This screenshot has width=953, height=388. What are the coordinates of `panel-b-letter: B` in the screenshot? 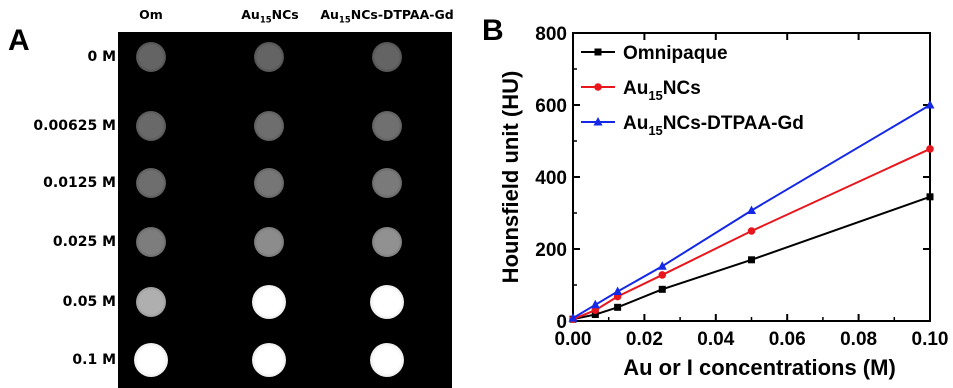 It's located at (493, 30).